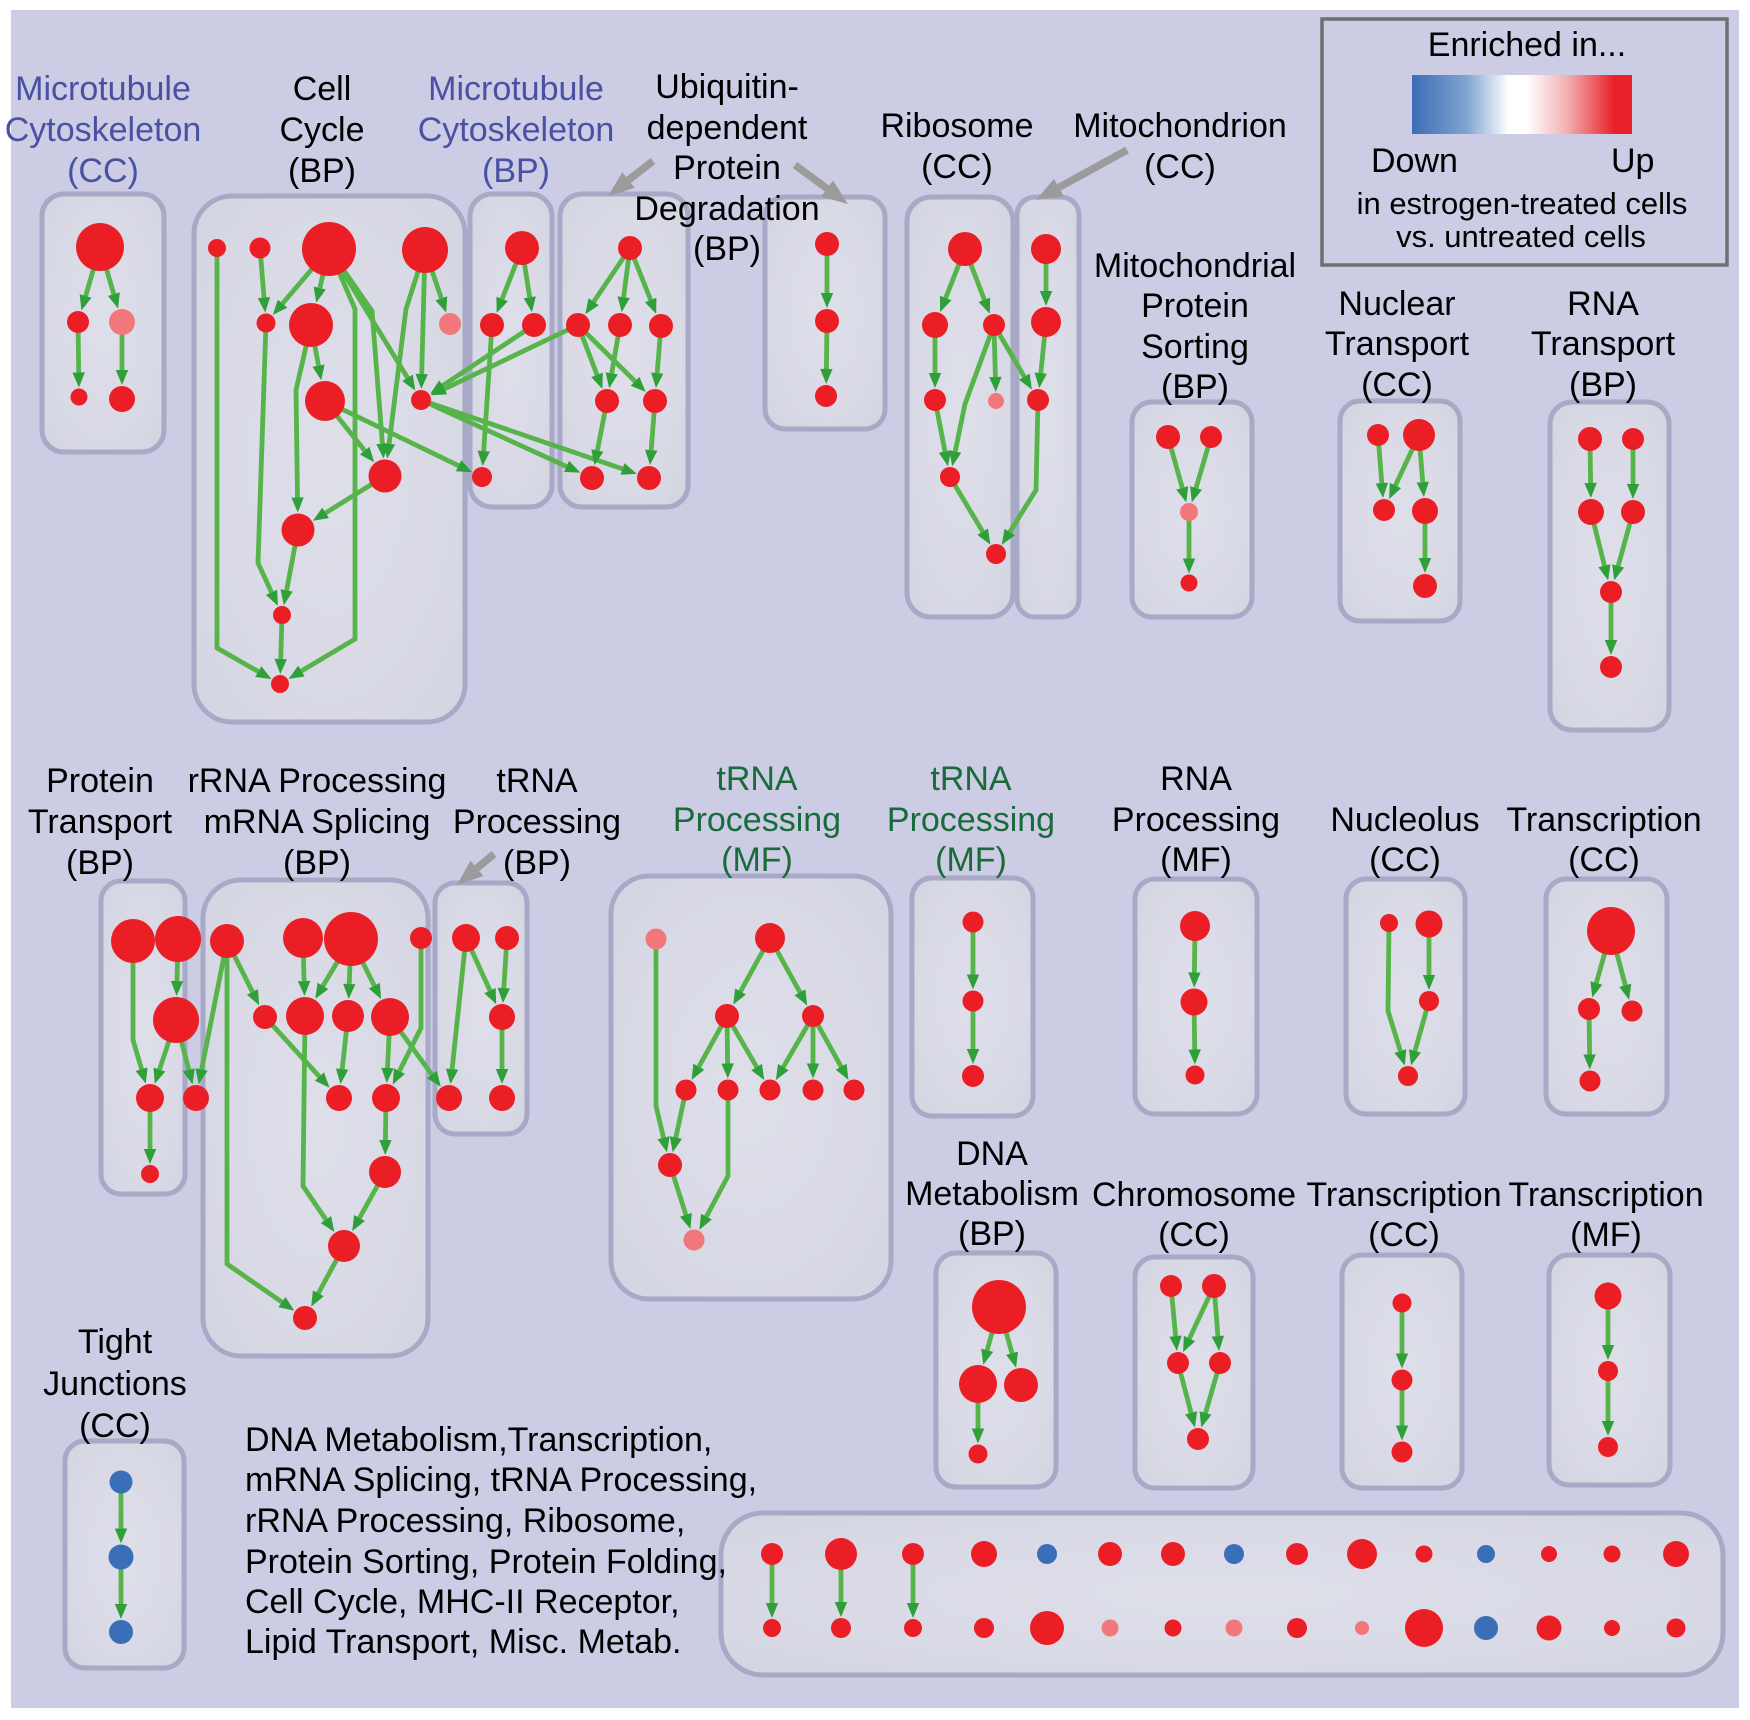 The width and height of the screenshot is (1750, 1720). Describe the element at coordinates (726, 209) in the screenshot. I see `svg-text: Degradation` at that location.